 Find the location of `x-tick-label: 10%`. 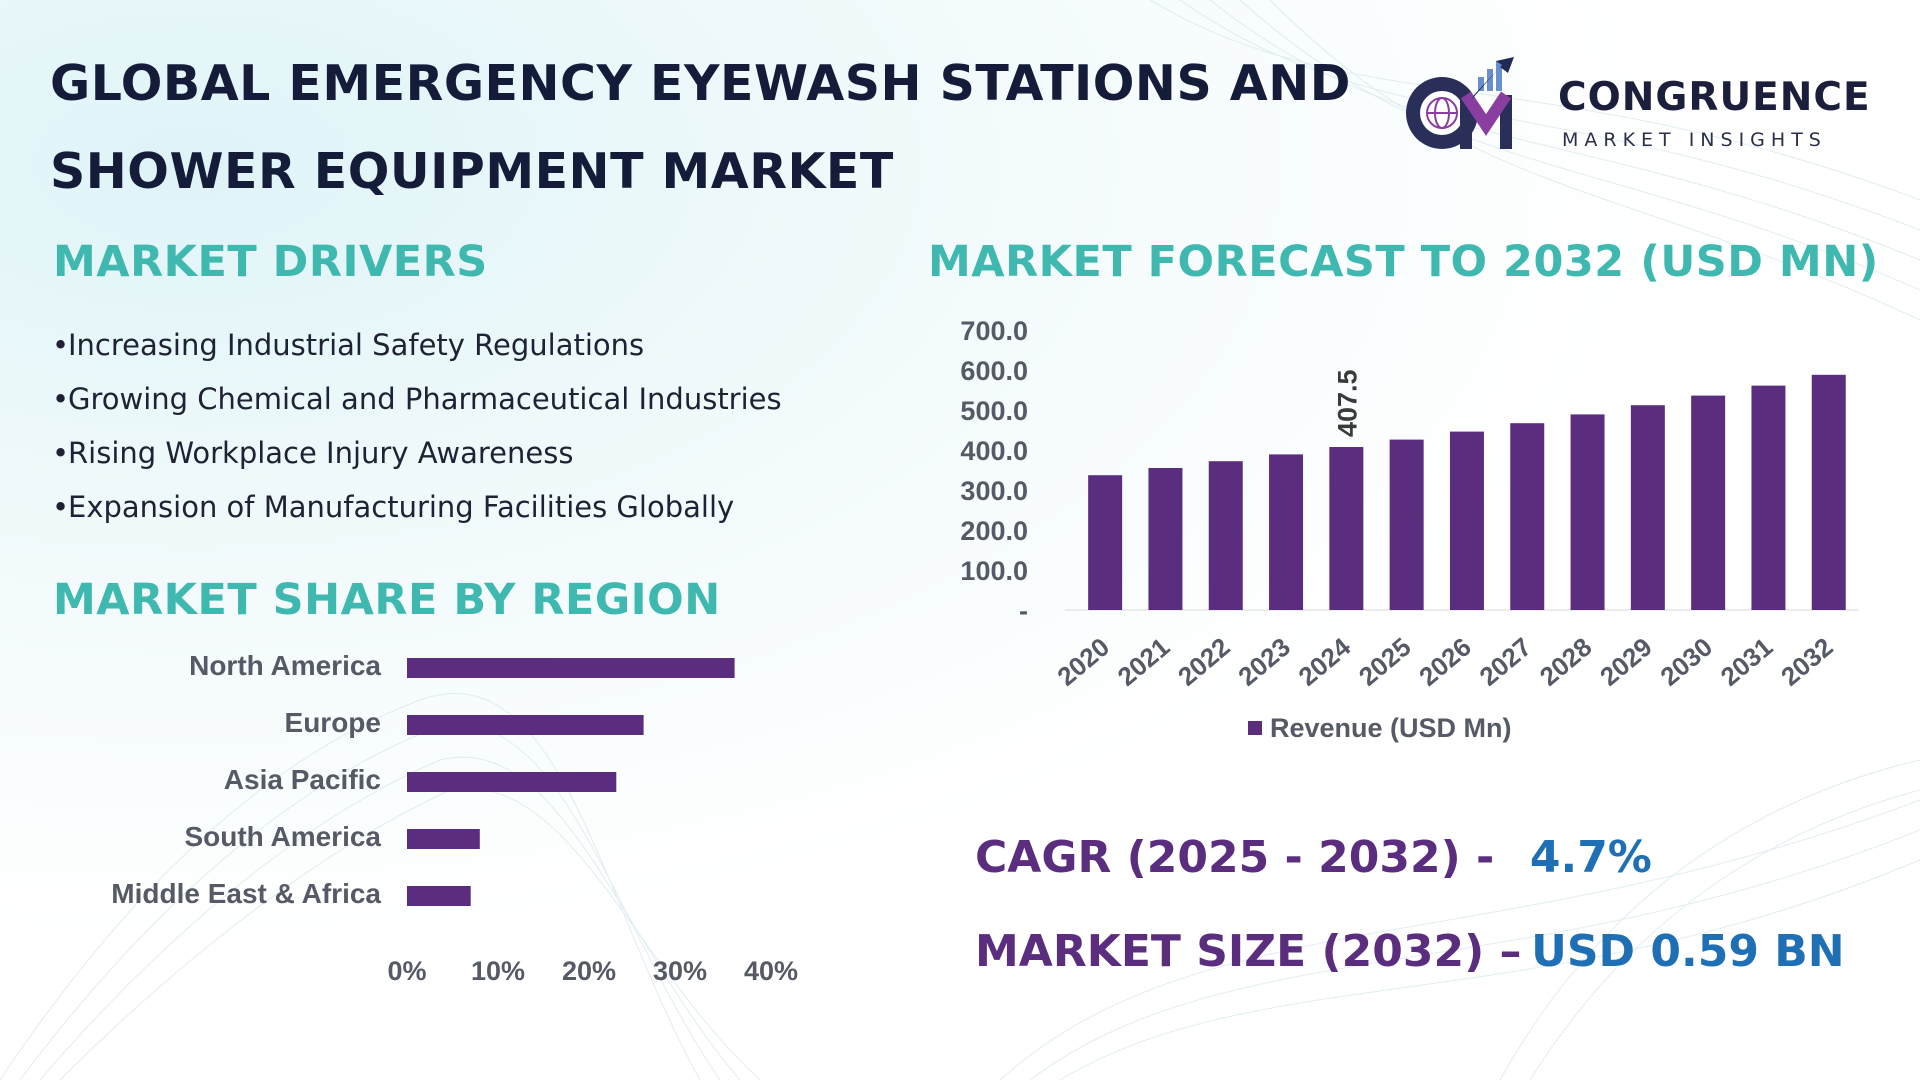

x-tick-label: 10% is located at coordinates (498, 971).